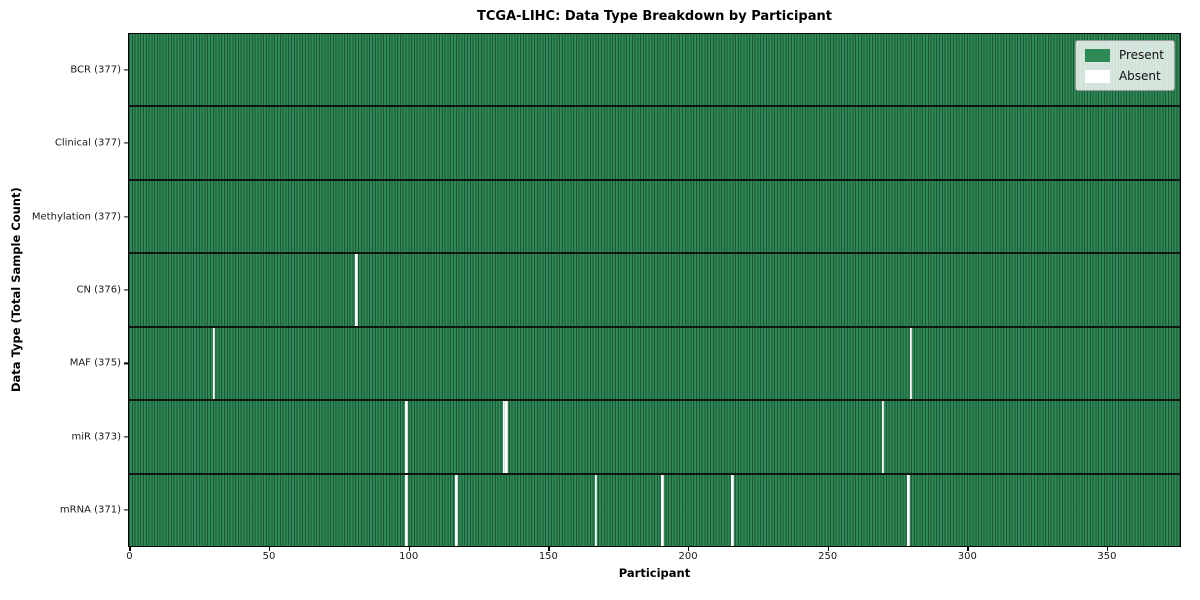 The width and height of the screenshot is (1200, 600). I want to click on x-tick-label-250: 250, so click(828, 556).